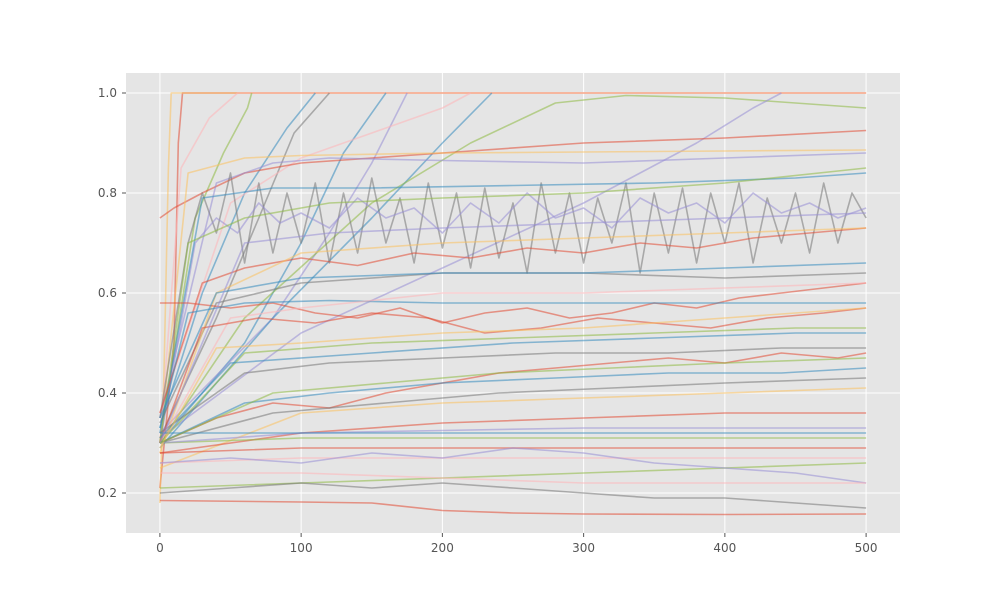 The height and width of the screenshot is (600, 1000). I want to click on x-tick-label: 0, so click(160, 548).